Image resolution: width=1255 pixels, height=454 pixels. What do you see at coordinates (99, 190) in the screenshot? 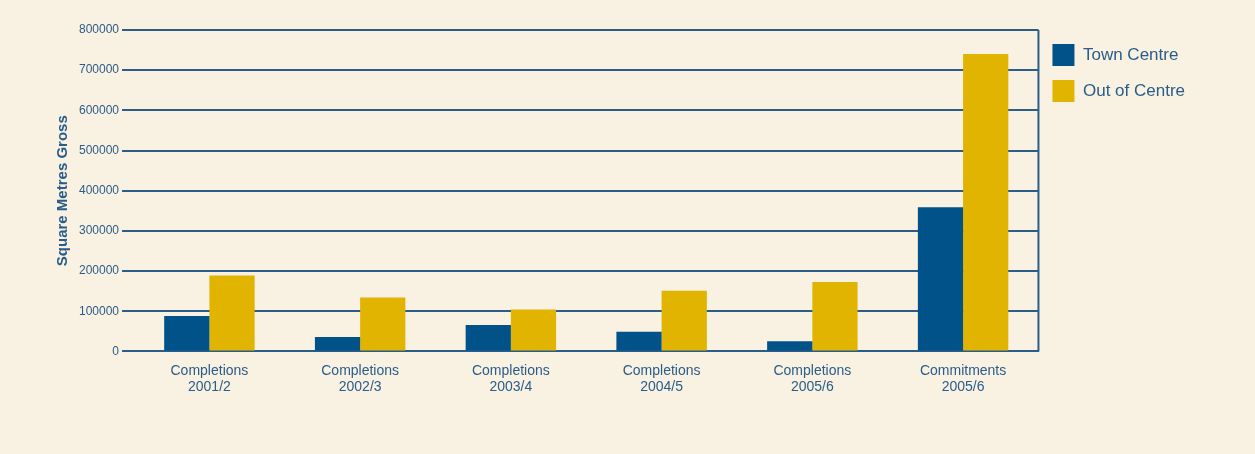
I see `y-tick-label: 400000` at bounding box center [99, 190].